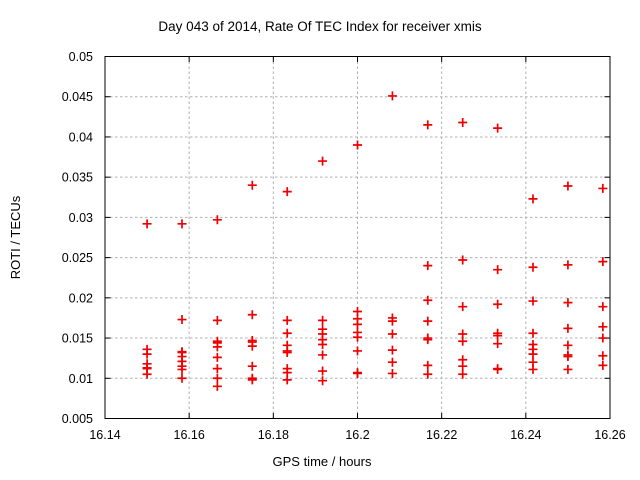 The height and width of the screenshot is (480, 640). I want to click on y-tick-label: 0.005, so click(77, 419).